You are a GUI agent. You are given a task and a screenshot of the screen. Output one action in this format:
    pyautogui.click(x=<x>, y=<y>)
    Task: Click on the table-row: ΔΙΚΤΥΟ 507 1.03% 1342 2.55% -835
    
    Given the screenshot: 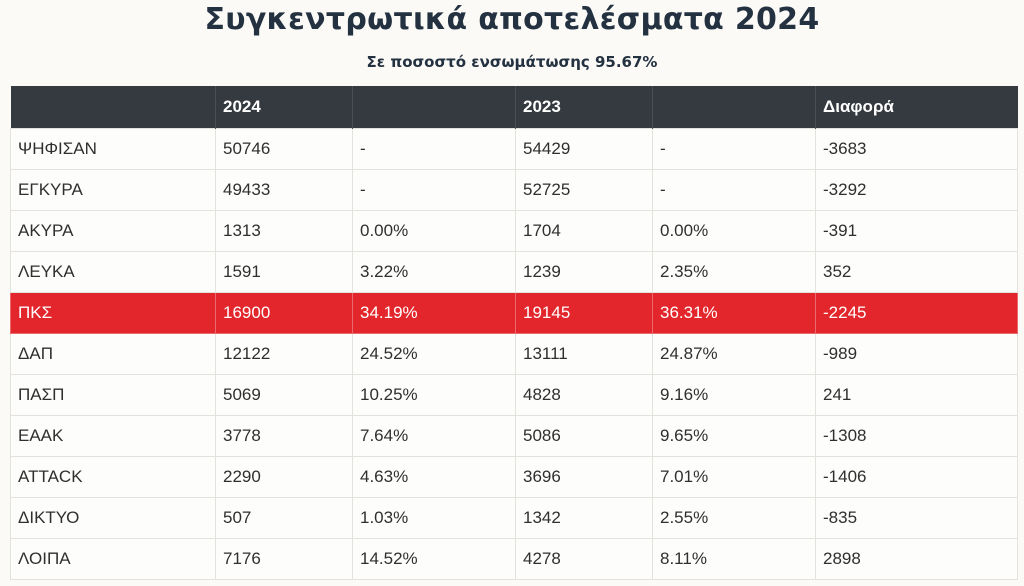 What is the action you would take?
    pyautogui.click(x=514, y=517)
    